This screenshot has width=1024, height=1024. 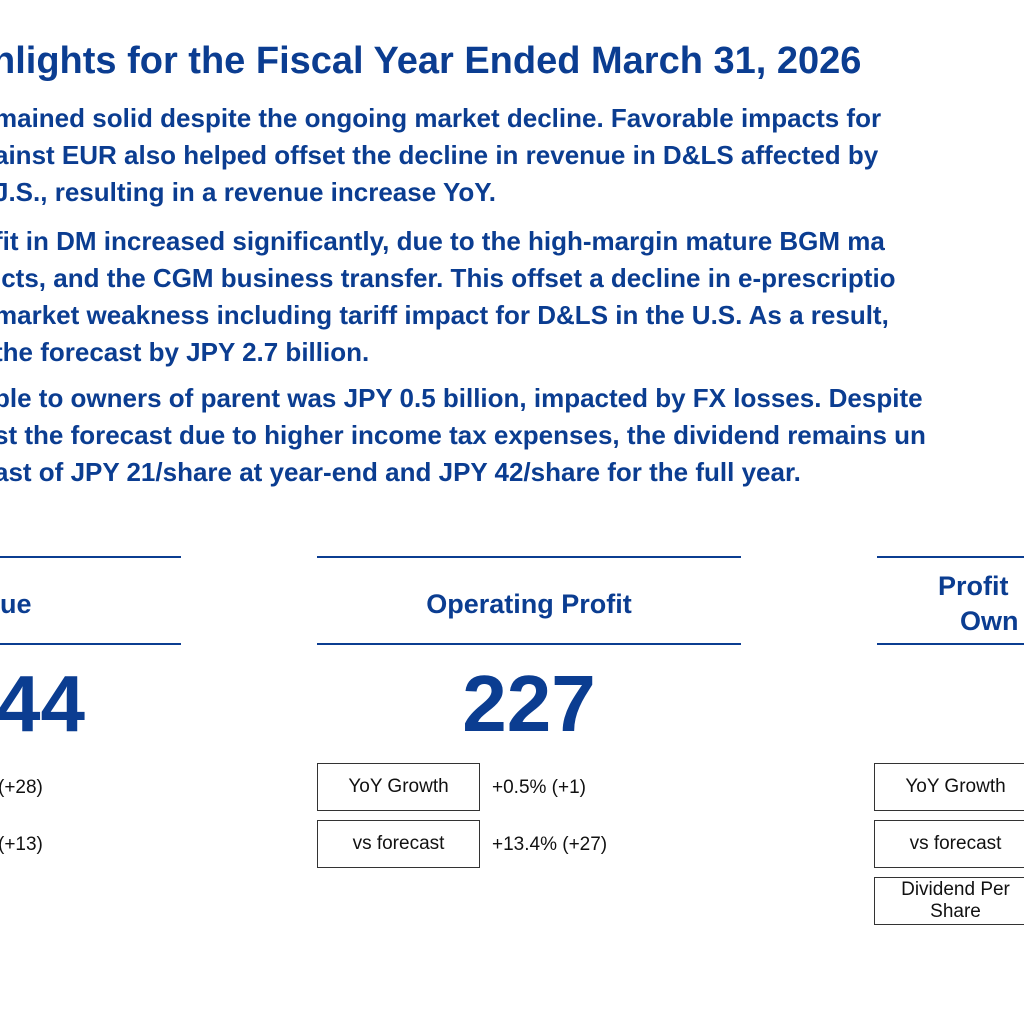 What do you see at coordinates (398, 844) in the screenshot?
I see `operating-profit-forecast-label: vs forecast` at bounding box center [398, 844].